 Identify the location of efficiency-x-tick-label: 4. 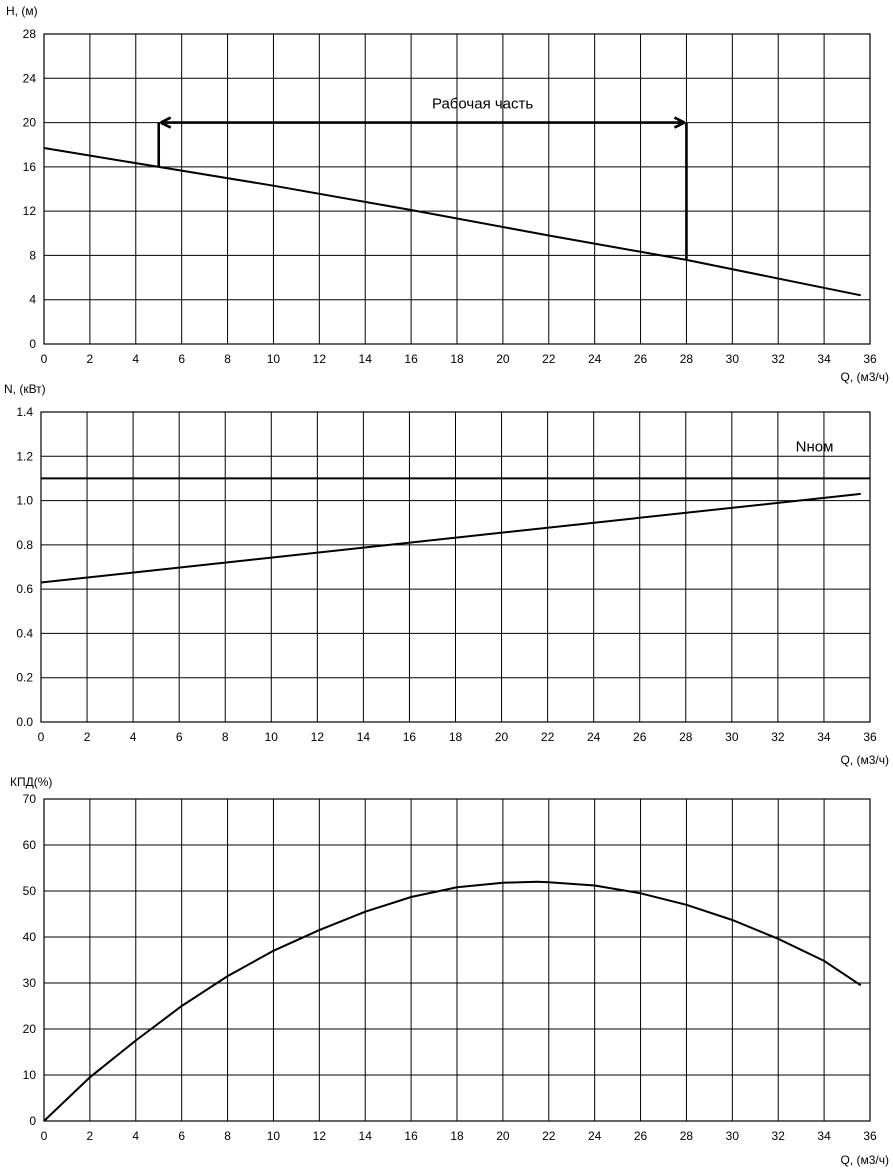
(135, 1136).